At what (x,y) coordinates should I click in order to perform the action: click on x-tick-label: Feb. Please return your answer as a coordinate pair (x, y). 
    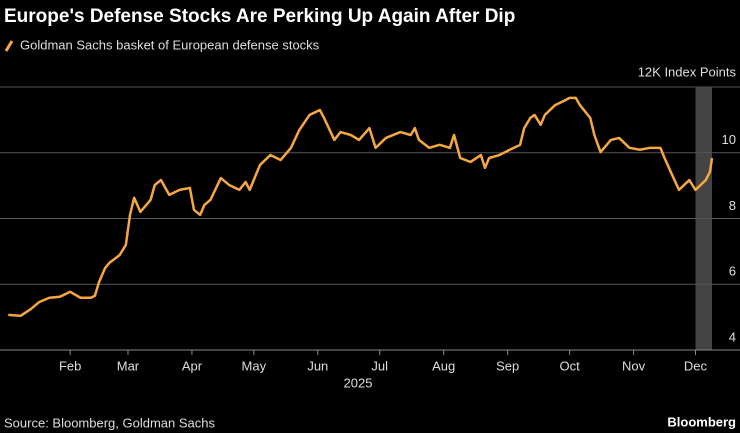
    Looking at the image, I should click on (70, 365).